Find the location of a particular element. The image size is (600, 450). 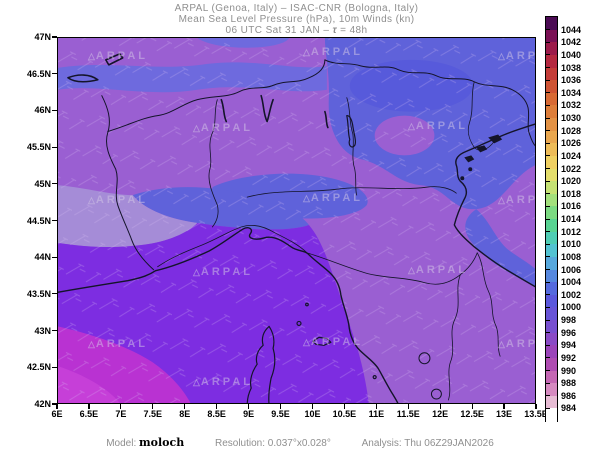

lat-tick-label: 46N is located at coordinates (42, 110).